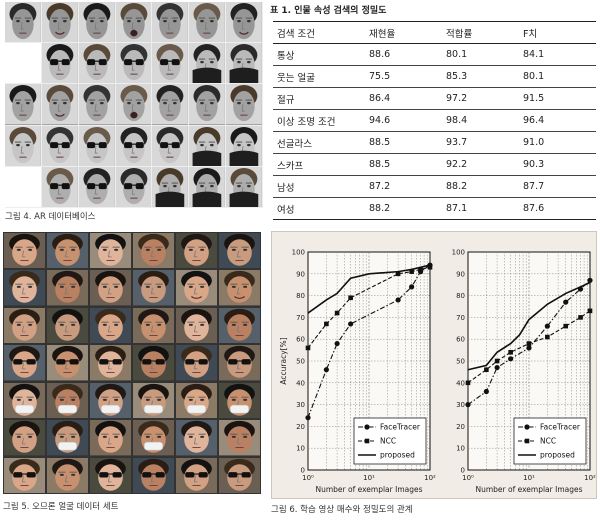 This screenshot has width=600, height=520. Describe the element at coordinates (480, 164) in the screenshot. I see `value-cell: 92.2` at that location.